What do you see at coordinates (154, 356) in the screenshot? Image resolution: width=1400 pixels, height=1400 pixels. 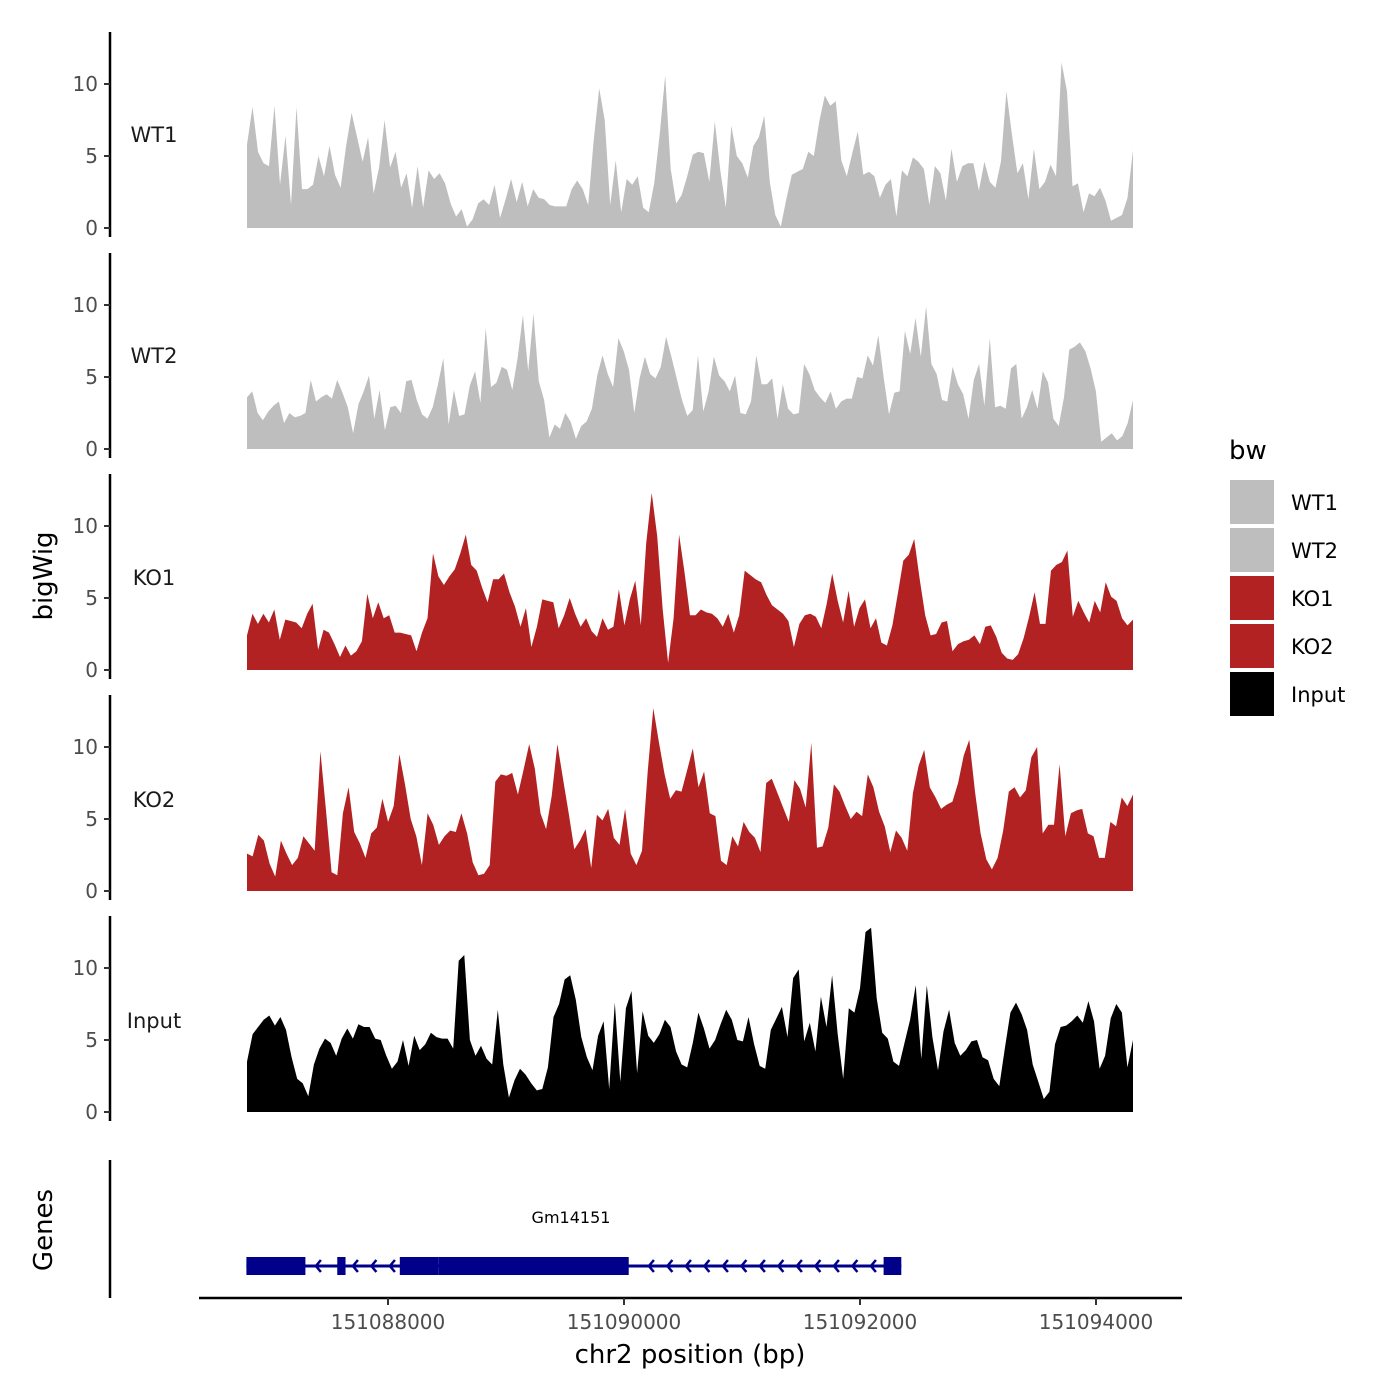 I see `track-label-wt2: WT2` at bounding box center [154, 356].